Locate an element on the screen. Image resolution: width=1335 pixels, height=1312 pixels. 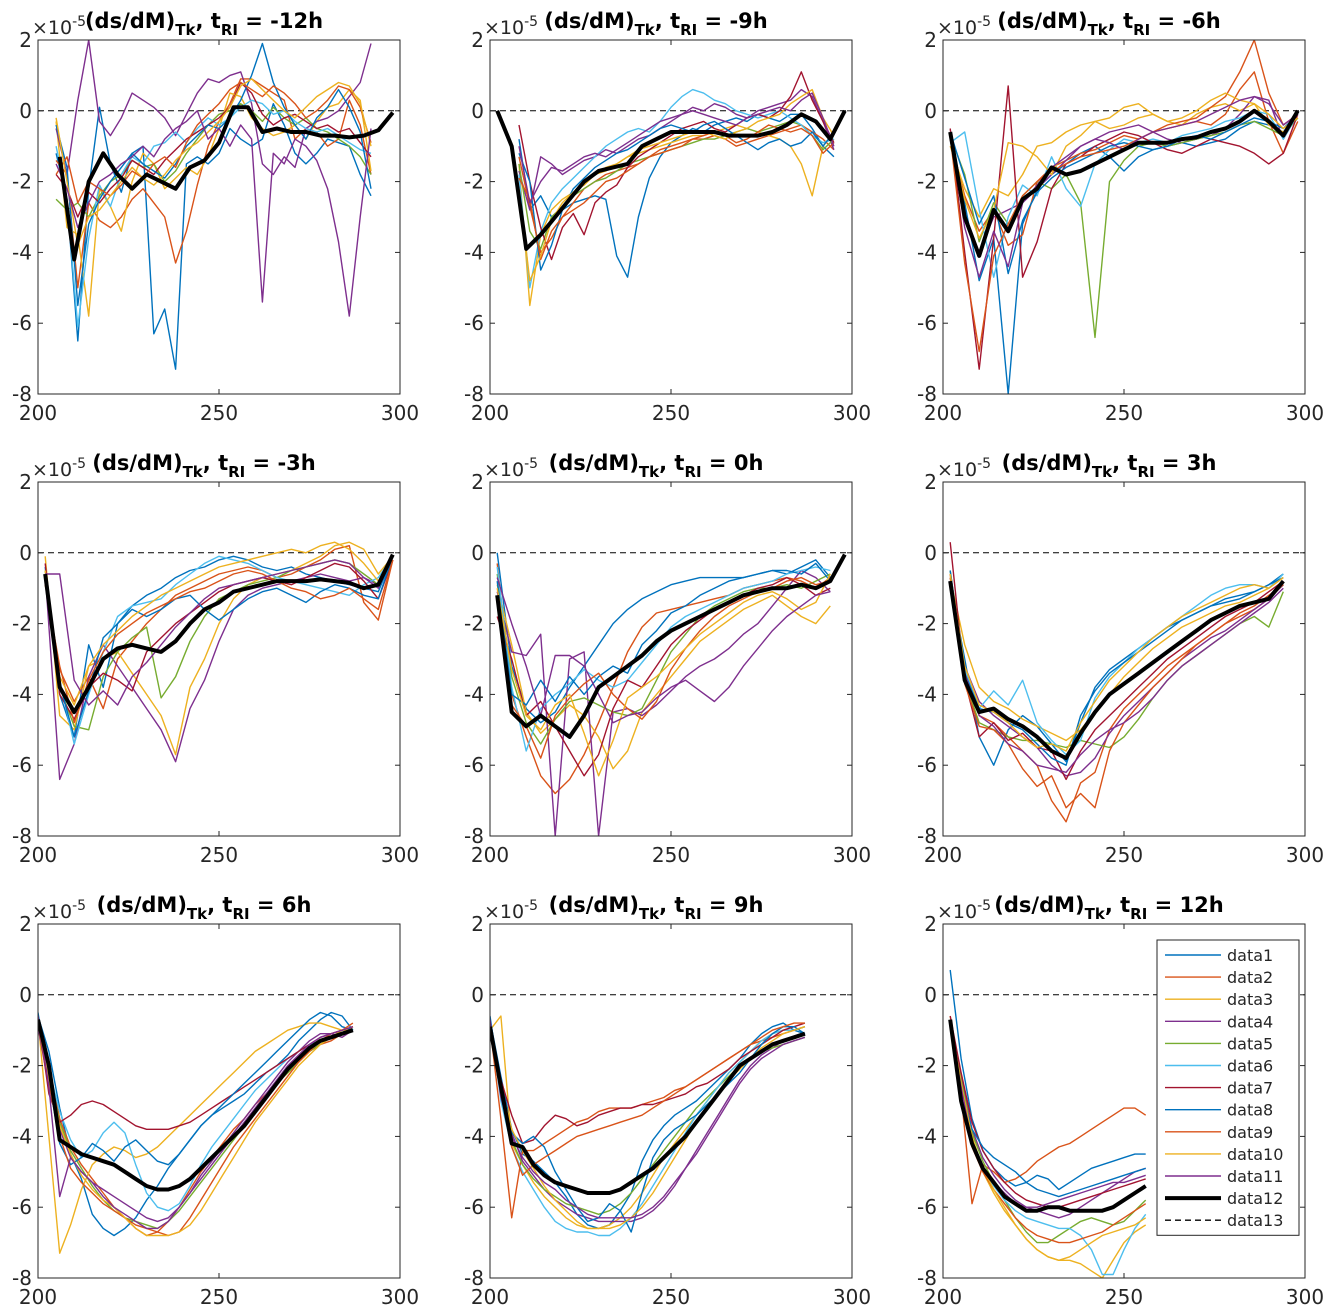
subplot-title: (ds/dM)Tk, tRI = -9h is located at coordinates (656, 24).